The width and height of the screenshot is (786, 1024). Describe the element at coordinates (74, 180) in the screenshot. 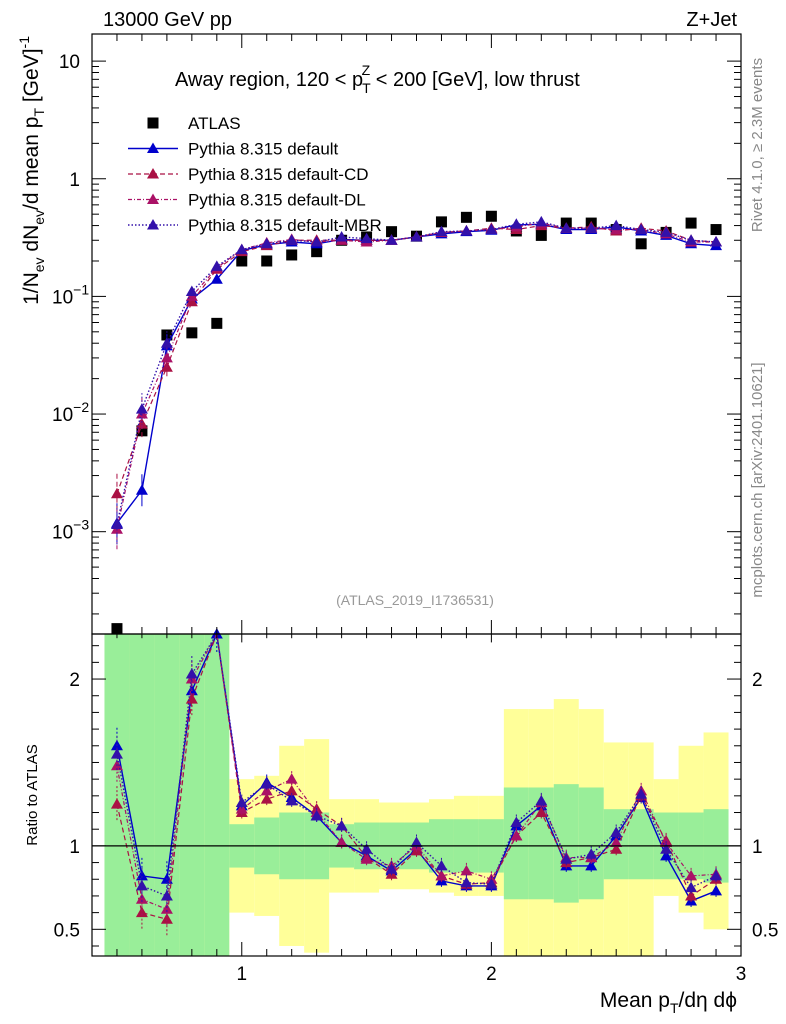

I see `main-y-tick-base: 1` at that location.